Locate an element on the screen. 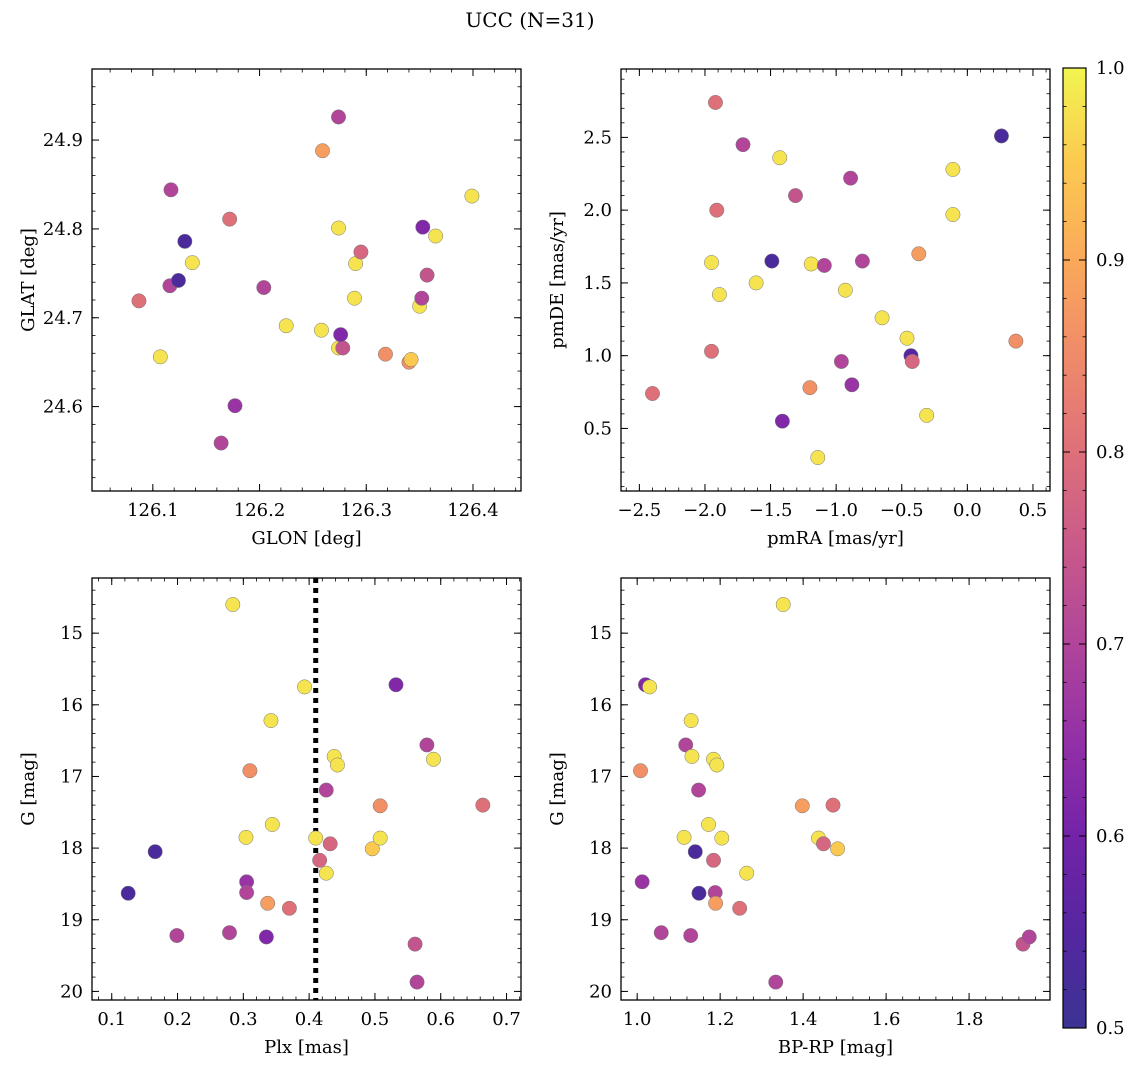  bprp-g-xtick-label: 1.8 is located at coordinates (969, 1019).